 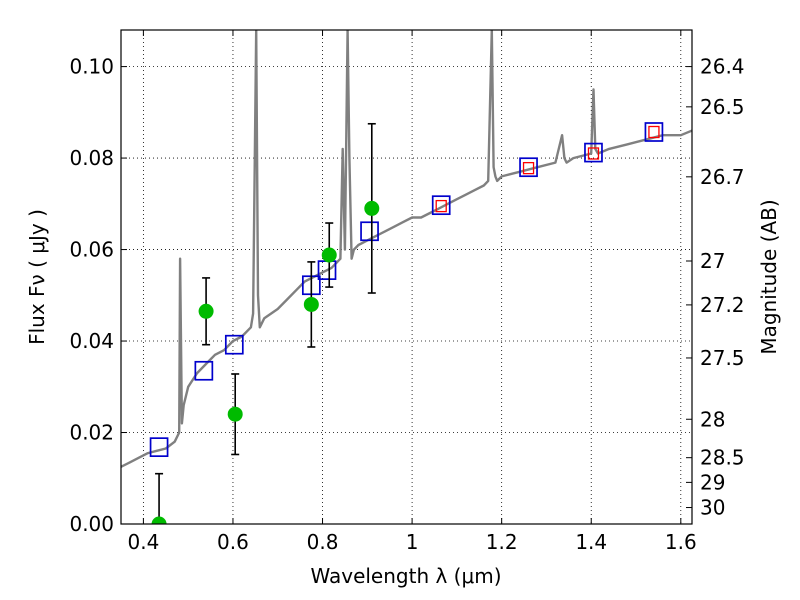 I want to click on x-tick-label: 1, so click(x=412, y=542).